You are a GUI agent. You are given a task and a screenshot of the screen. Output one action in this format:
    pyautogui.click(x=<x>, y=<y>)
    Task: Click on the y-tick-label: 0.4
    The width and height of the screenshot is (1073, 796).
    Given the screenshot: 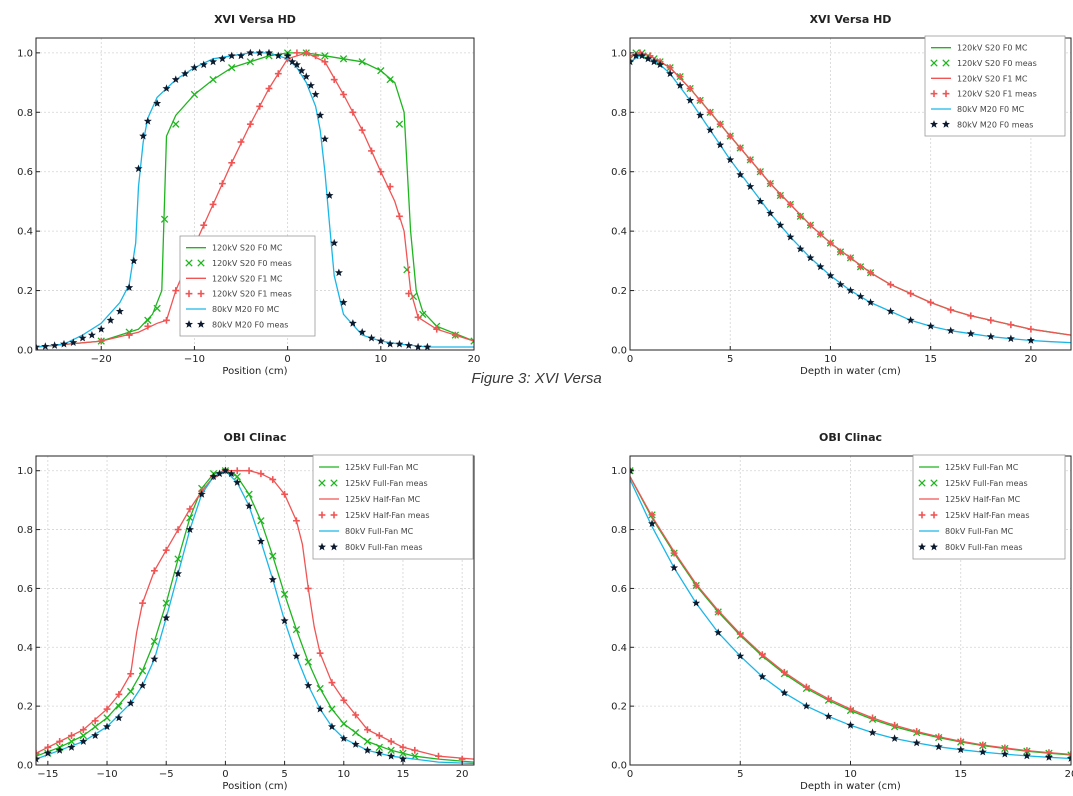 What is the action you would take?
    pyautogui.click(x=25, y=232)
    